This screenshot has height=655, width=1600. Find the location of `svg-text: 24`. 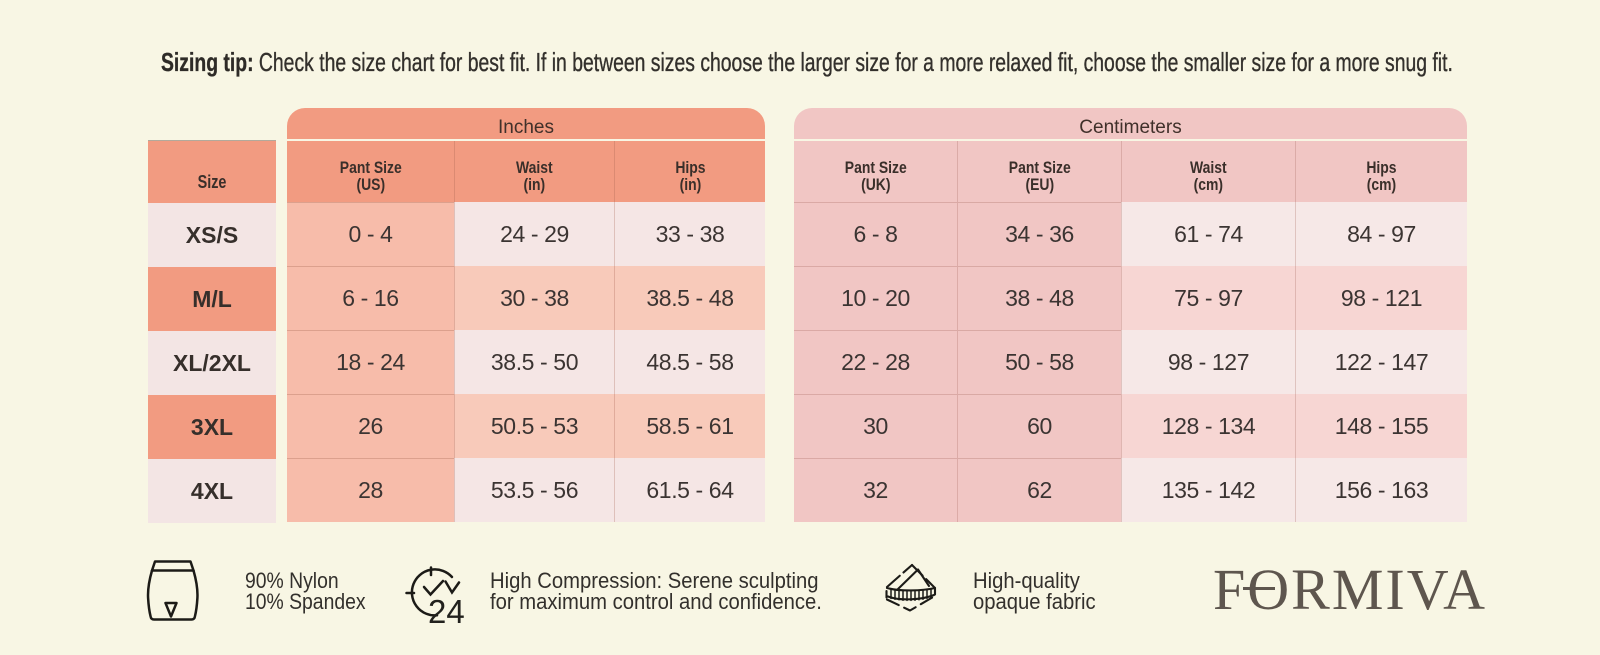

svg-text: 24 is located at coordinates (446, 611).